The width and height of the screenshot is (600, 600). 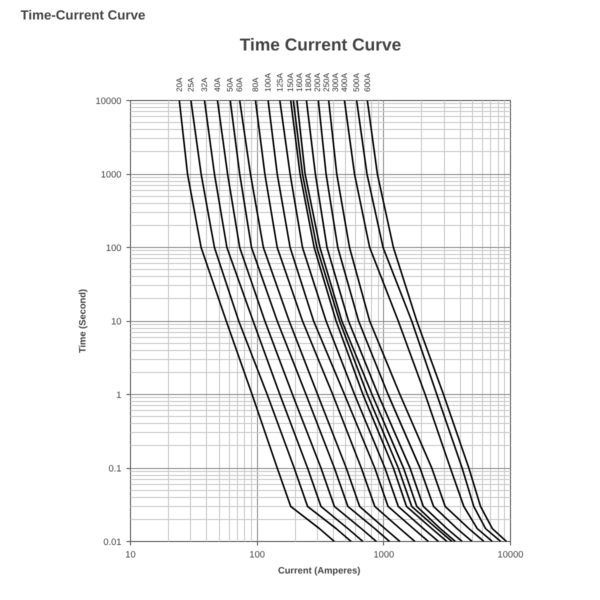 I want to click on chart-title: Time-Current Curve, so click(x=83, y=15).